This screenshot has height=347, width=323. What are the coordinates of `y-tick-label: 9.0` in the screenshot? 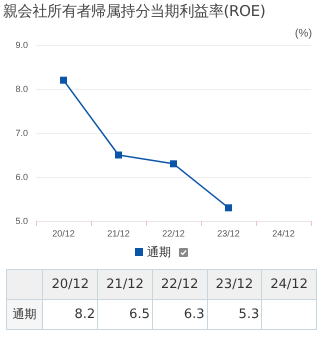 It's located at (21, 45).